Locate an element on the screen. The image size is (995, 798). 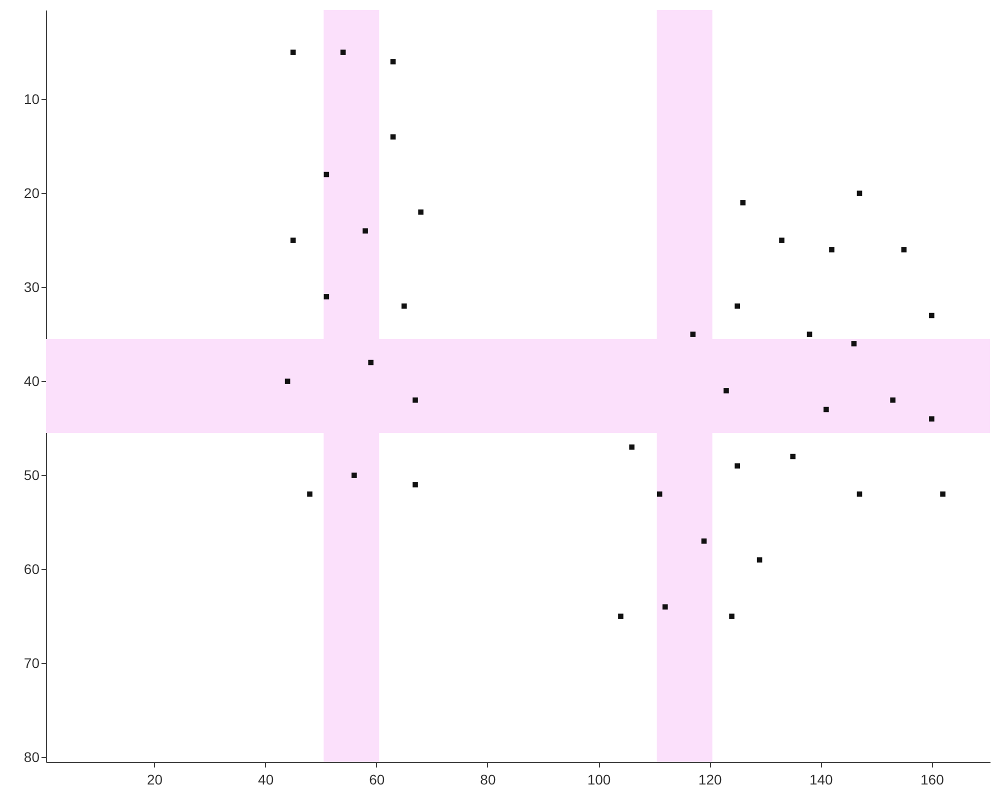
x-tick-label: 80 is located at coordinates (488, 780).